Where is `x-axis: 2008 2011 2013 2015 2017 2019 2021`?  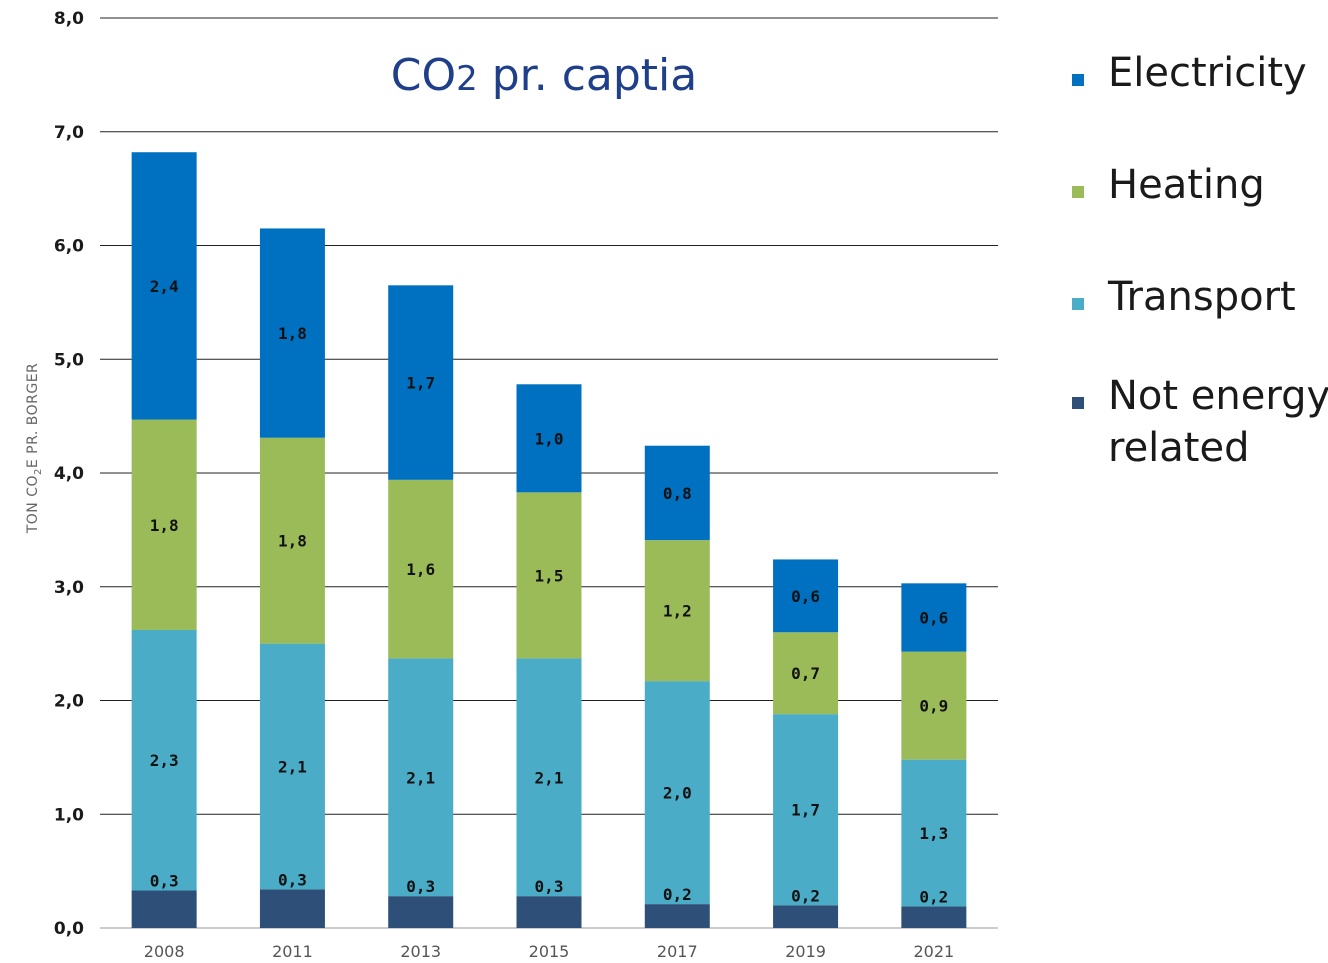 x-axis: 2008 2011 2013 2015 2017 2019 2021 is located at coordinates (549, 951).